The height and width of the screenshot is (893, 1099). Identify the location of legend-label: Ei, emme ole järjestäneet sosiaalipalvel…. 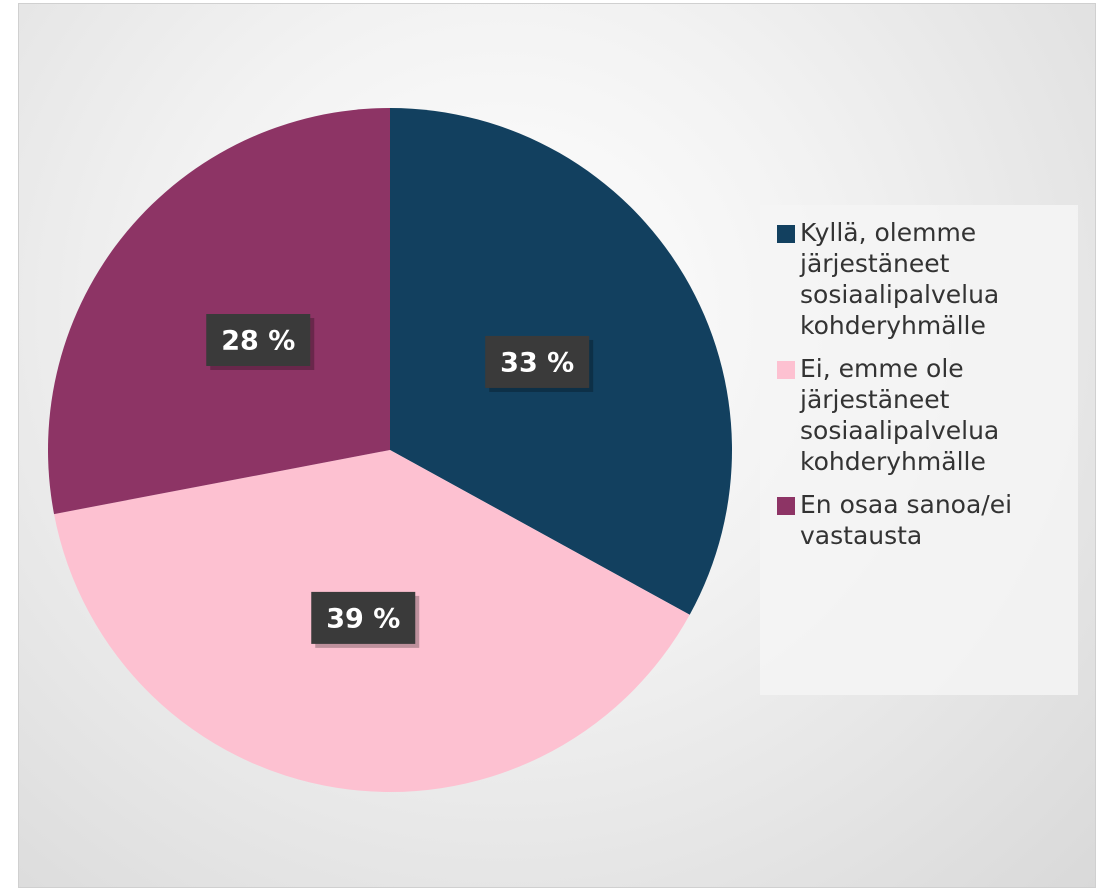
(900, 415).